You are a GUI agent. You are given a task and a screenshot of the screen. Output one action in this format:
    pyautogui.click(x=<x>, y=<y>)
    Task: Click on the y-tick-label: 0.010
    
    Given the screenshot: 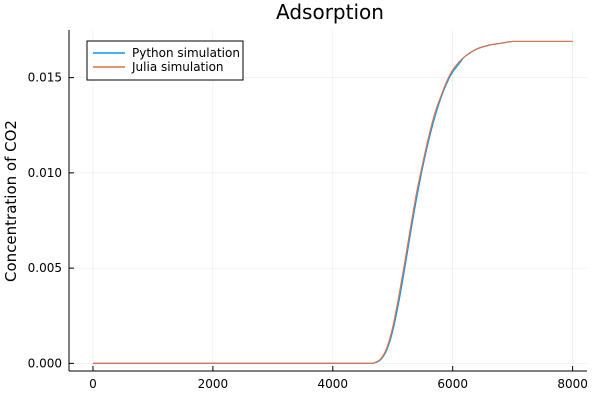 What is the action you would take?
    pyautogui.click(x=45, y=173)
    